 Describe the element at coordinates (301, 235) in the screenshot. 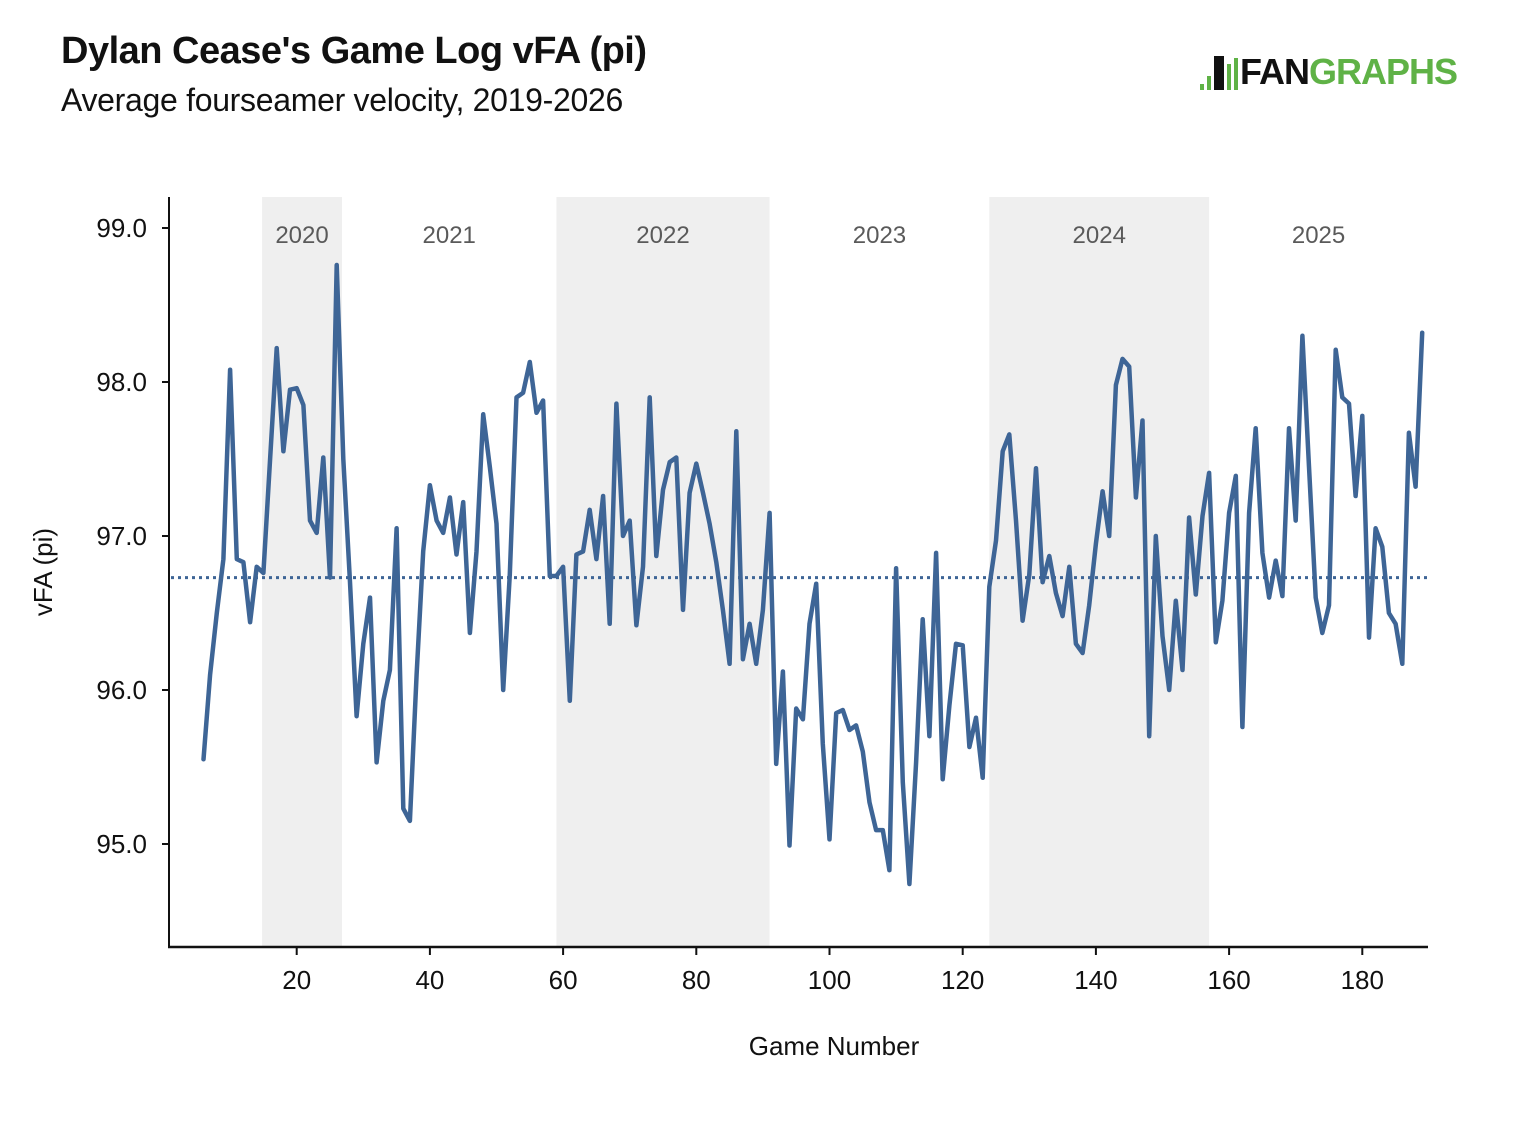

I see `season-label-2020: 2020` at that location.